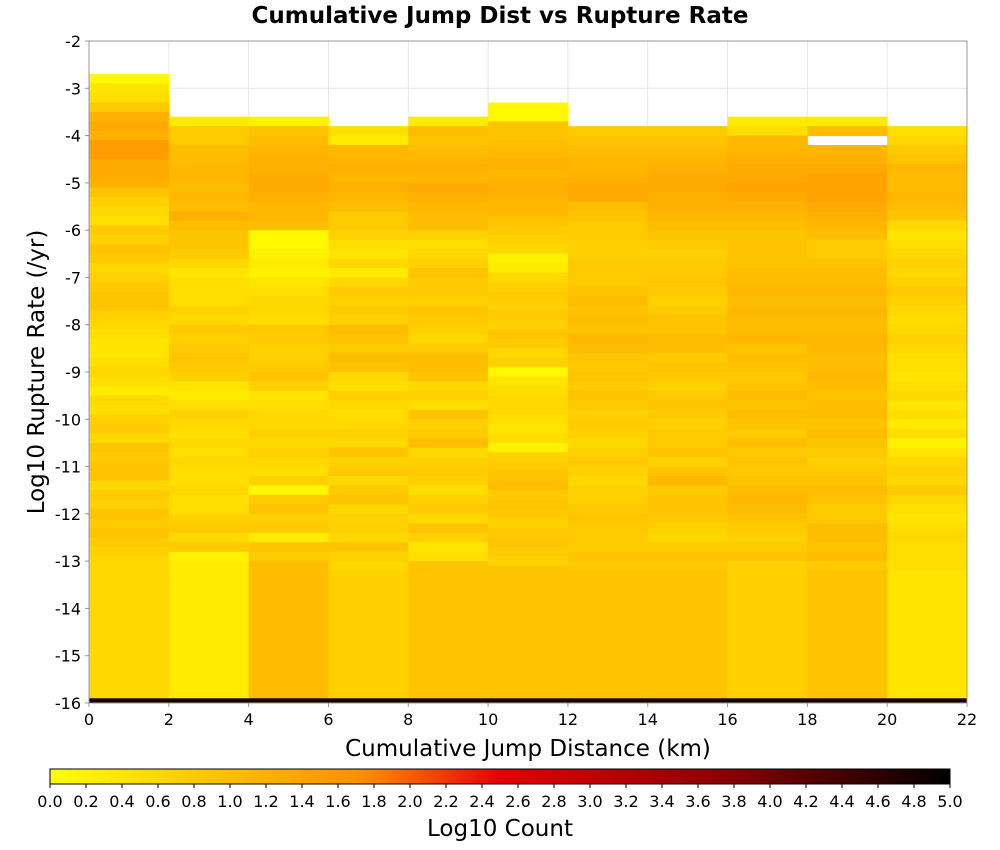 The height and width of the screenshot is (850, 1000). What do you see at coordinates (249, 719) in the screenshot?
I see `x-tick-label: 4` at bounding box center [249, 719].